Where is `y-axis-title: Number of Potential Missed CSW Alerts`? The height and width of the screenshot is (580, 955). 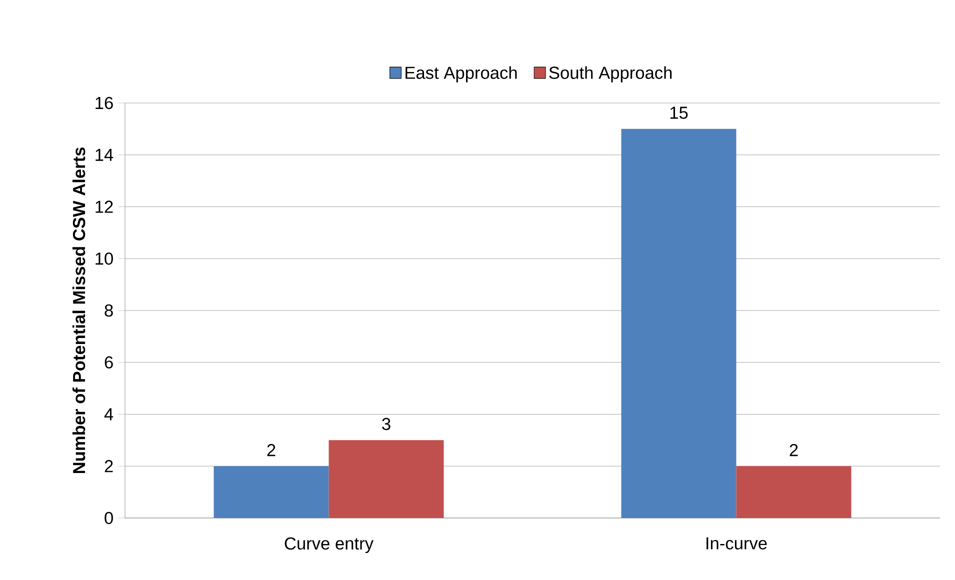 y-axis-title: Number of Potential Missed CSW Alerts is located at coordinates (79, 310).